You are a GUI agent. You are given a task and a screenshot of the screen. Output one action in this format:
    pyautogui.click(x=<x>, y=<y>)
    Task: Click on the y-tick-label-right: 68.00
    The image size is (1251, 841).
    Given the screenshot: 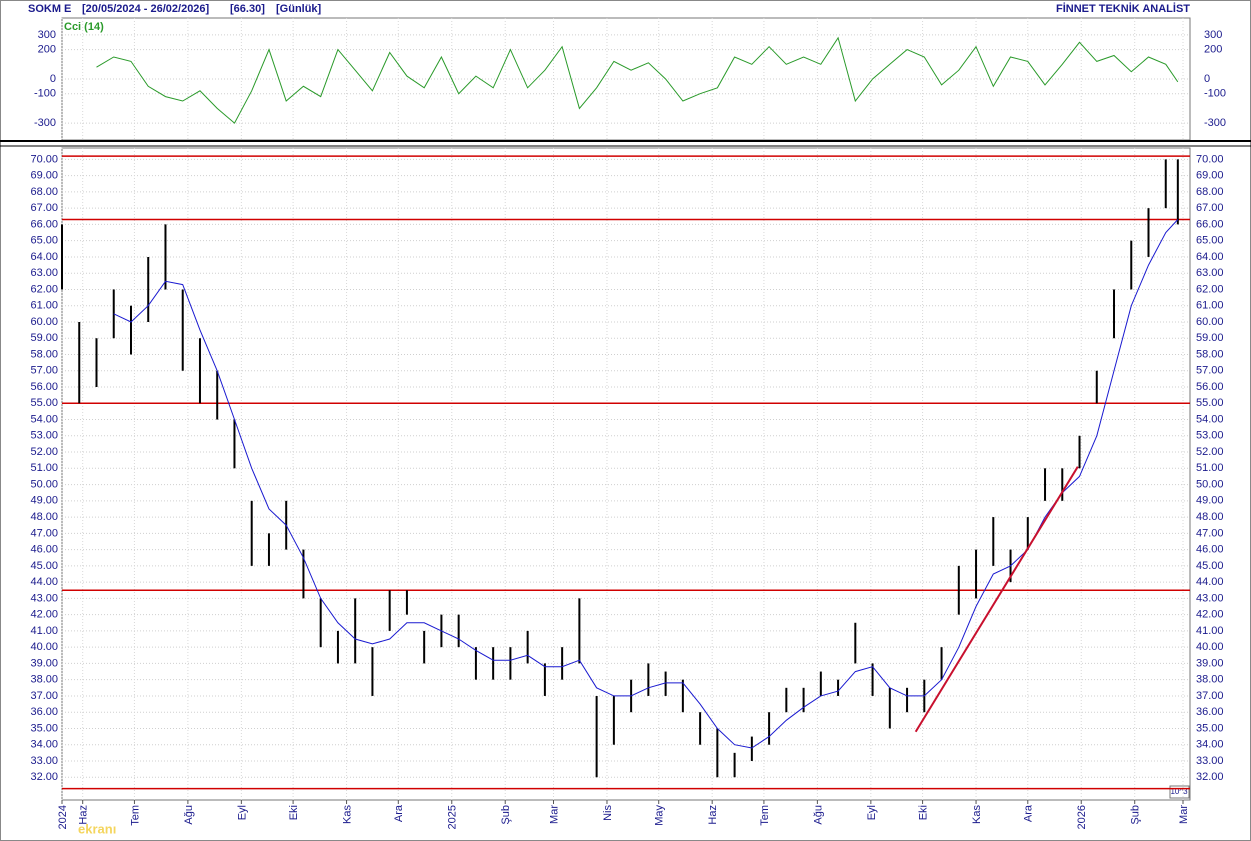 What is the action you would take?
    pyautogui.click(x=1210, y=192)
    